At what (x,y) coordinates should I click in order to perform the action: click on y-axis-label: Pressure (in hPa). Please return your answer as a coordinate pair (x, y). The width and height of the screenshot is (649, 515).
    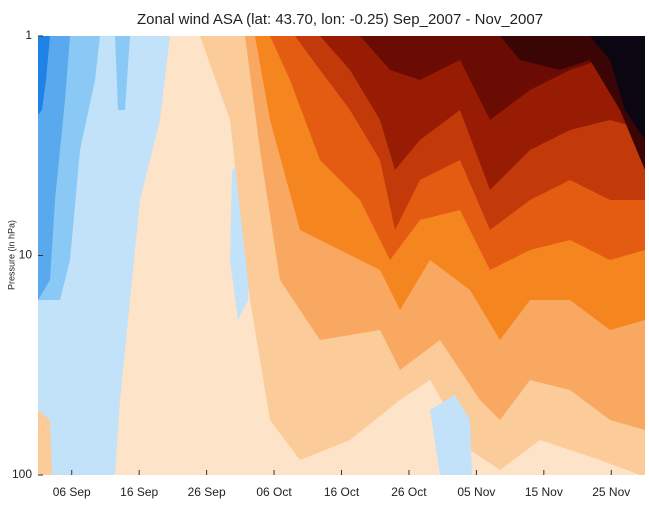
    Looking at the image, I should click on (11, 255).